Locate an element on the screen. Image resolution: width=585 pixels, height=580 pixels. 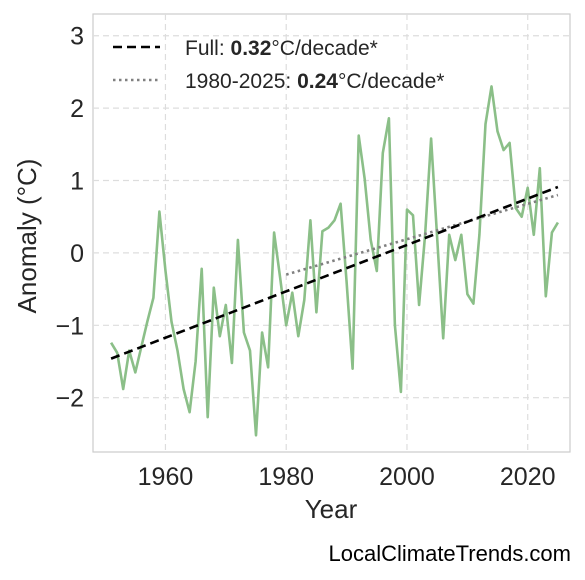
y-tick-label-3: 3 is located at coordinates (77, 37).